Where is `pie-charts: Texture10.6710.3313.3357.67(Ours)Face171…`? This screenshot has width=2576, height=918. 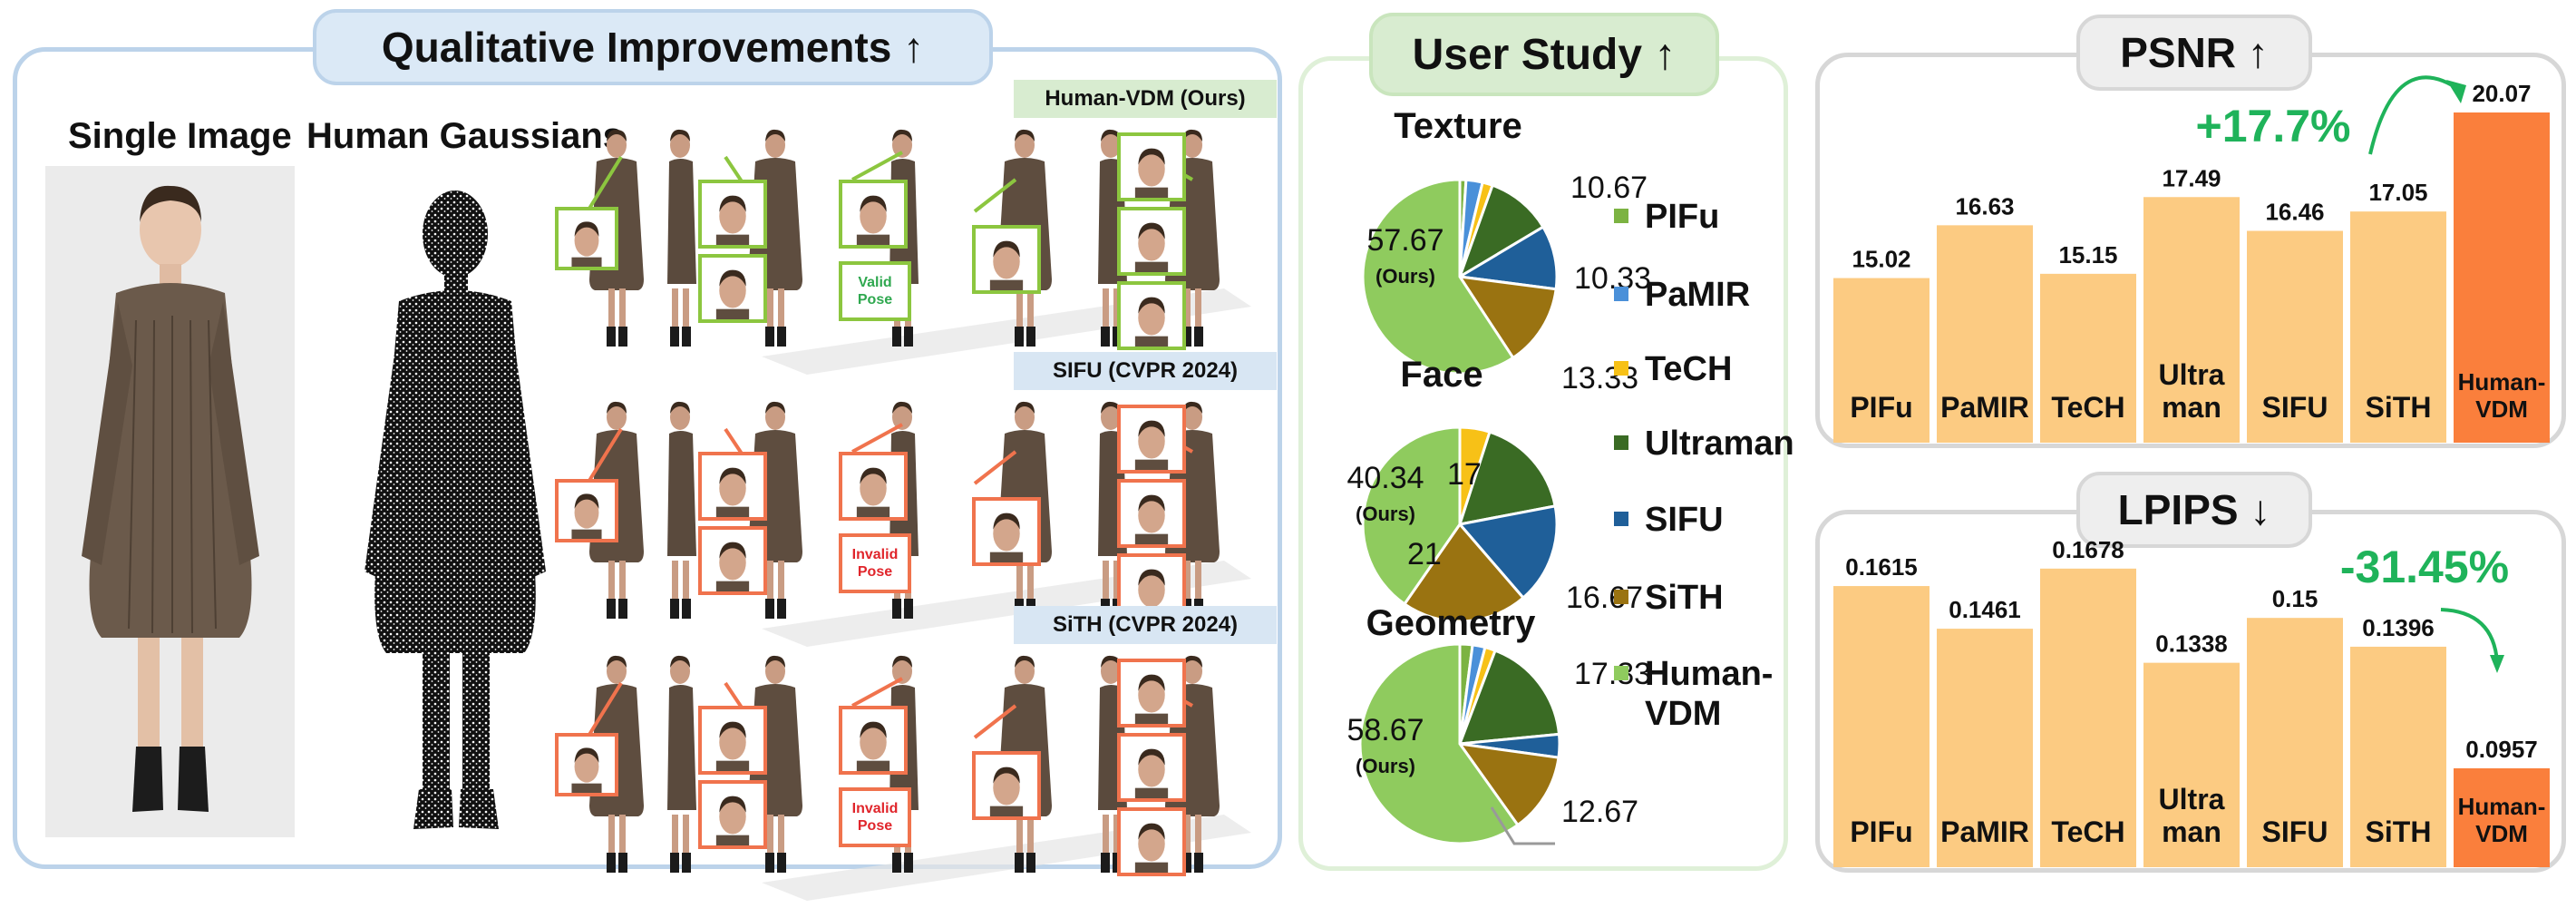
pie-charts: Texture10.6710.3313.3357.67(Ours)Face171… is located at coordinates (1498, 475).